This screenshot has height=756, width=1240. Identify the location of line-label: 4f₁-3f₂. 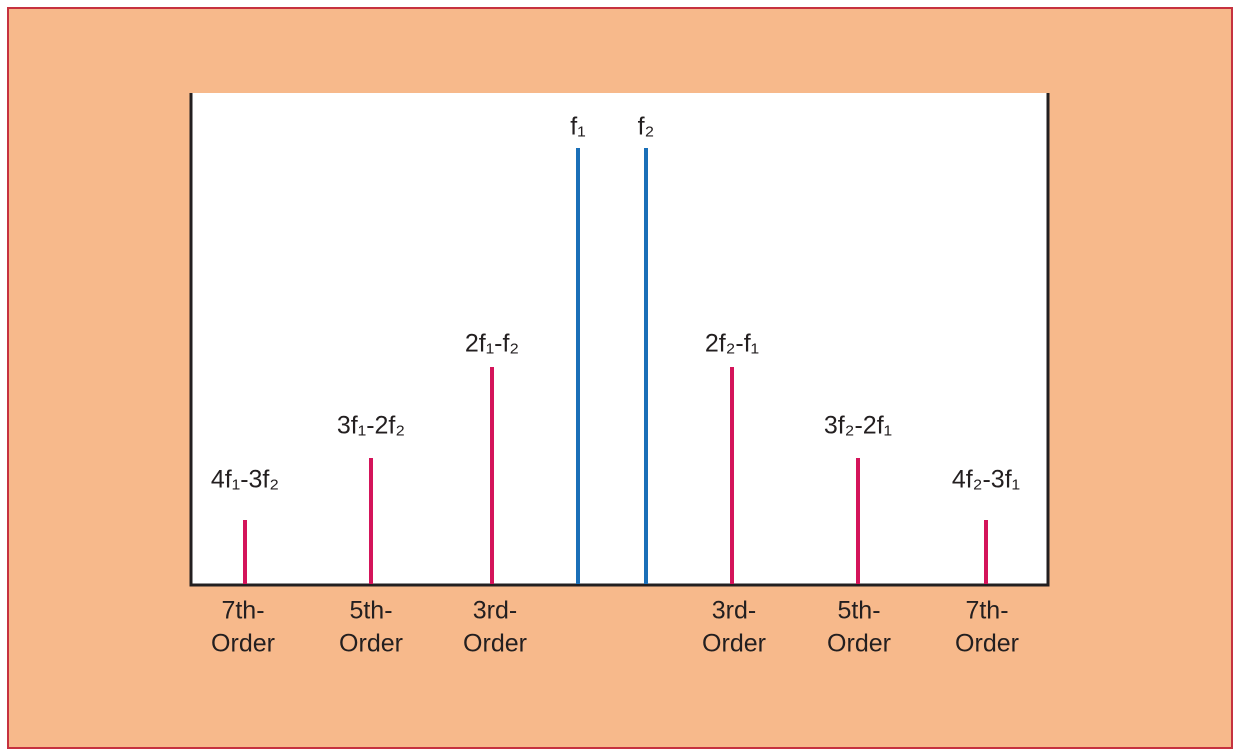
(245, 480).